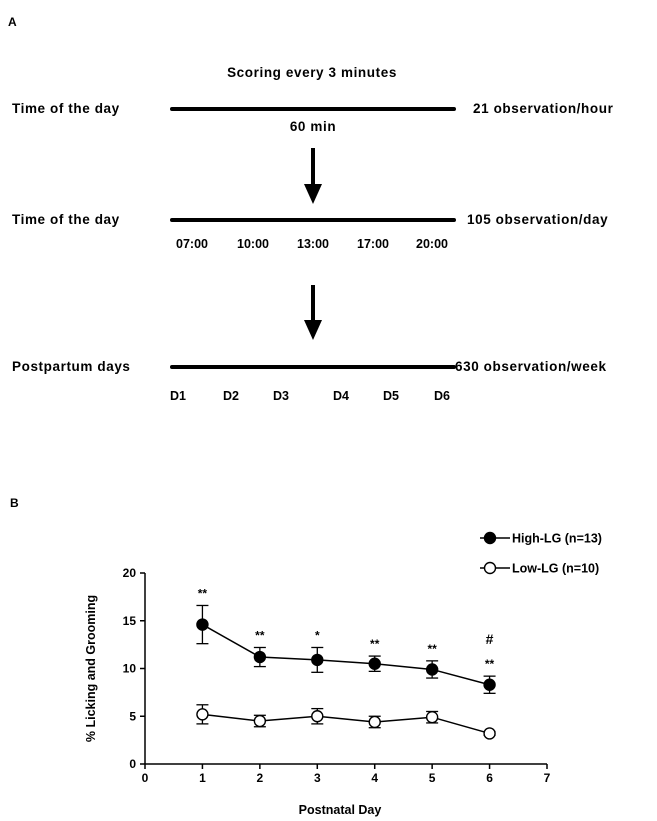 The height and width of the screenshot is (821, 657). Describe the element at coordinates (432, 778) in the screenshot. I see `x-tick-label: 5` at that location.